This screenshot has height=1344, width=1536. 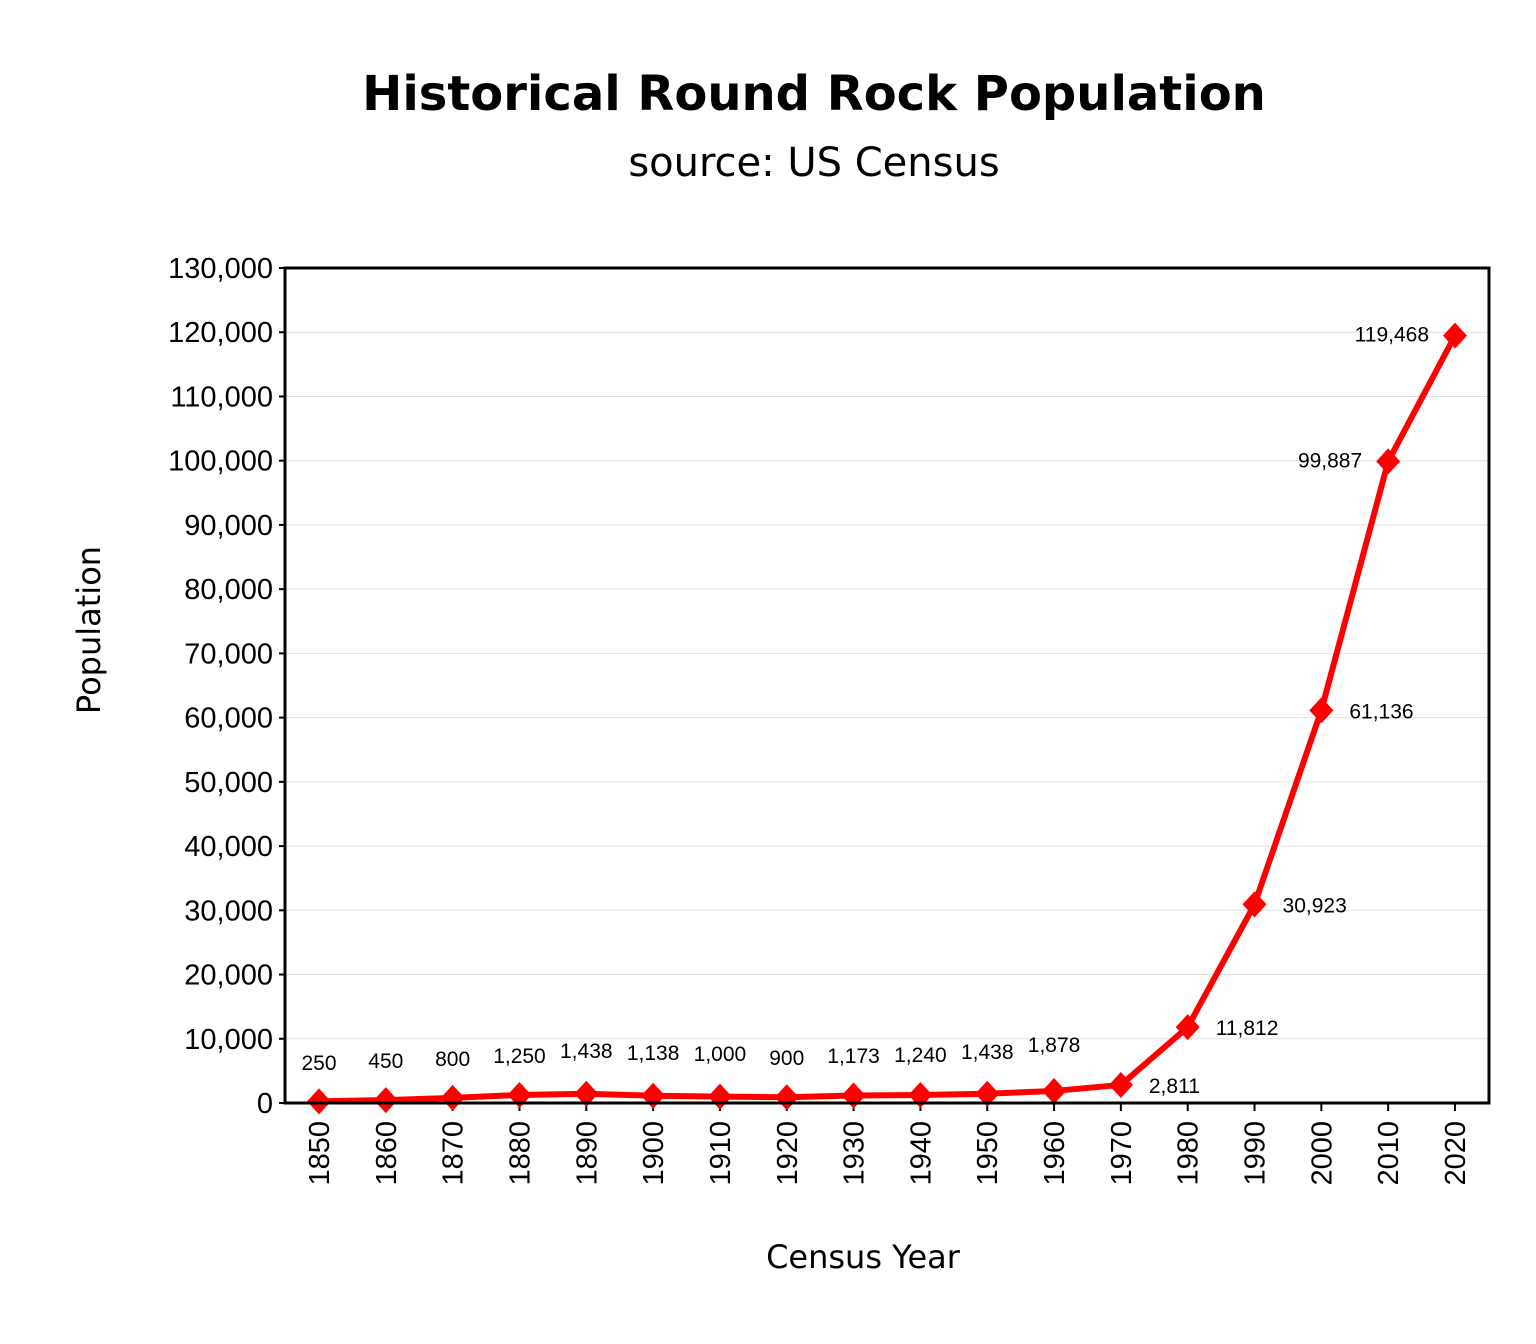 What do you see at coordinates (1122, 1153) in the screenshot?
I see `x-tick-label: 1970` at bounding box center [1122, 1153].